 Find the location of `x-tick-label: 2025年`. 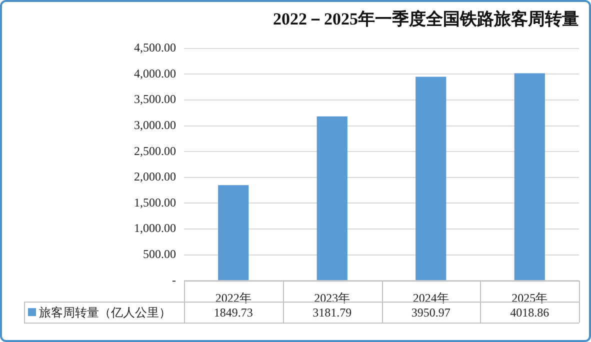

x-tick-label: 2025年 is located at coordinates (530, 297).